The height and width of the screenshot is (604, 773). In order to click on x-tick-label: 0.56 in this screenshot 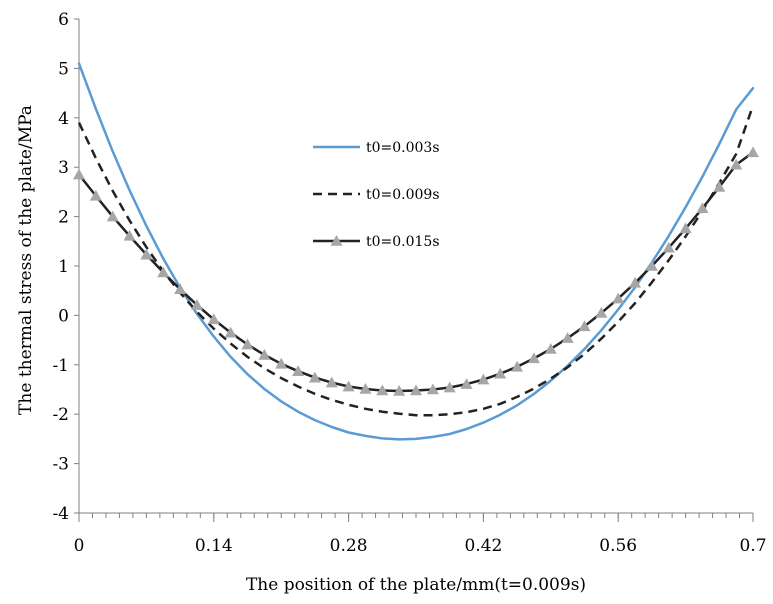, I will do `click(618, 546)`.